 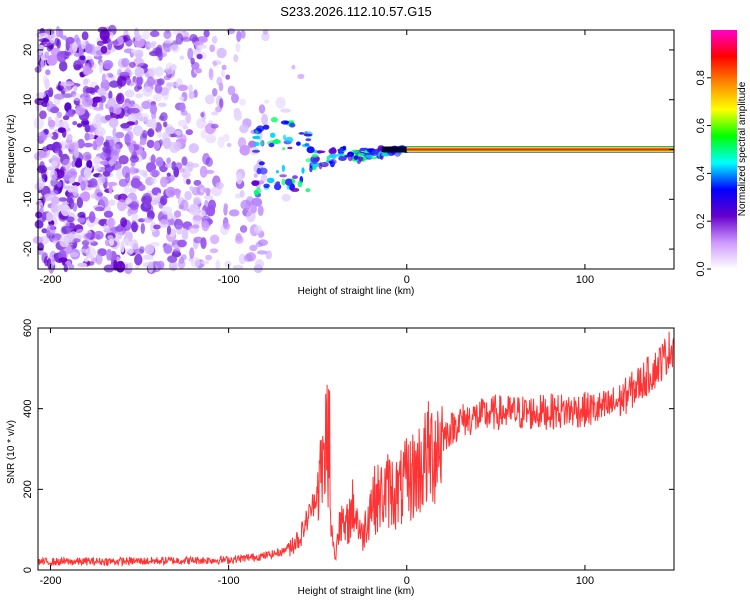 I want to click on svg-text: 10, so click(x=28, y=100).